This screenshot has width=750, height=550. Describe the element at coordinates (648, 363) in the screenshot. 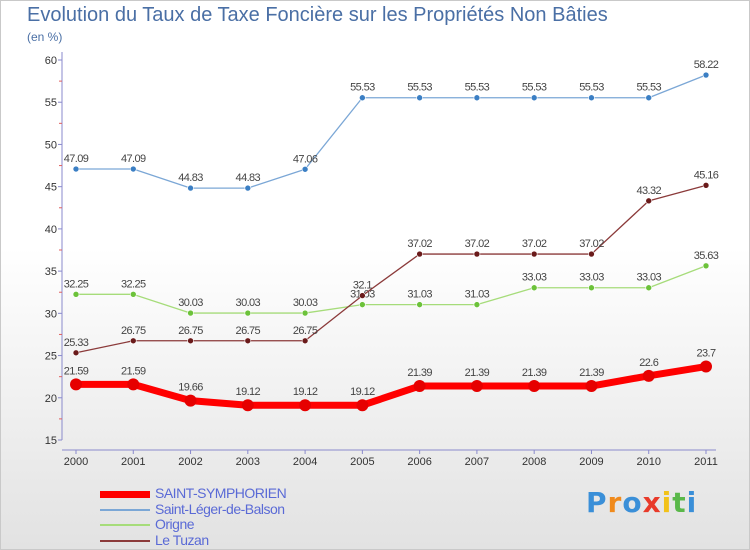

I see `data-label: 22.6` at that location.